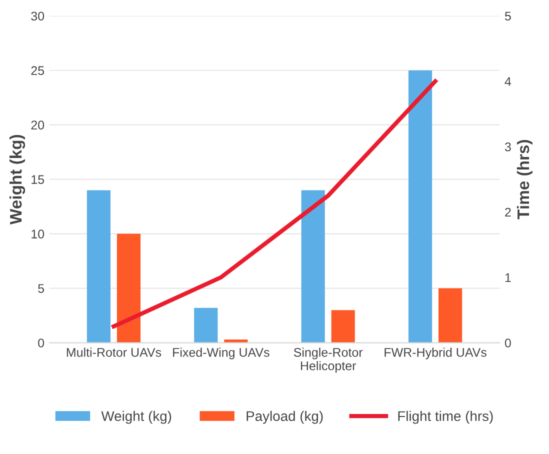 The height and width of the screenshot is (454, 549). I want to click on y-tick-label: 25, so click(37, 71).